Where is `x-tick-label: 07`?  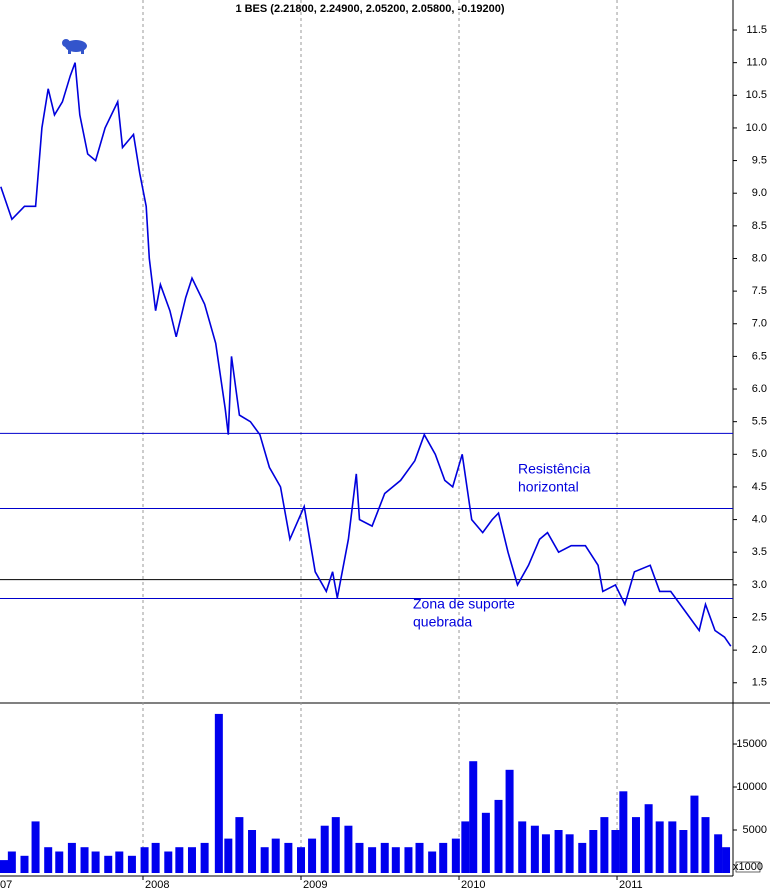
x-tick-label: 07 is located at coordinates (6, 885).